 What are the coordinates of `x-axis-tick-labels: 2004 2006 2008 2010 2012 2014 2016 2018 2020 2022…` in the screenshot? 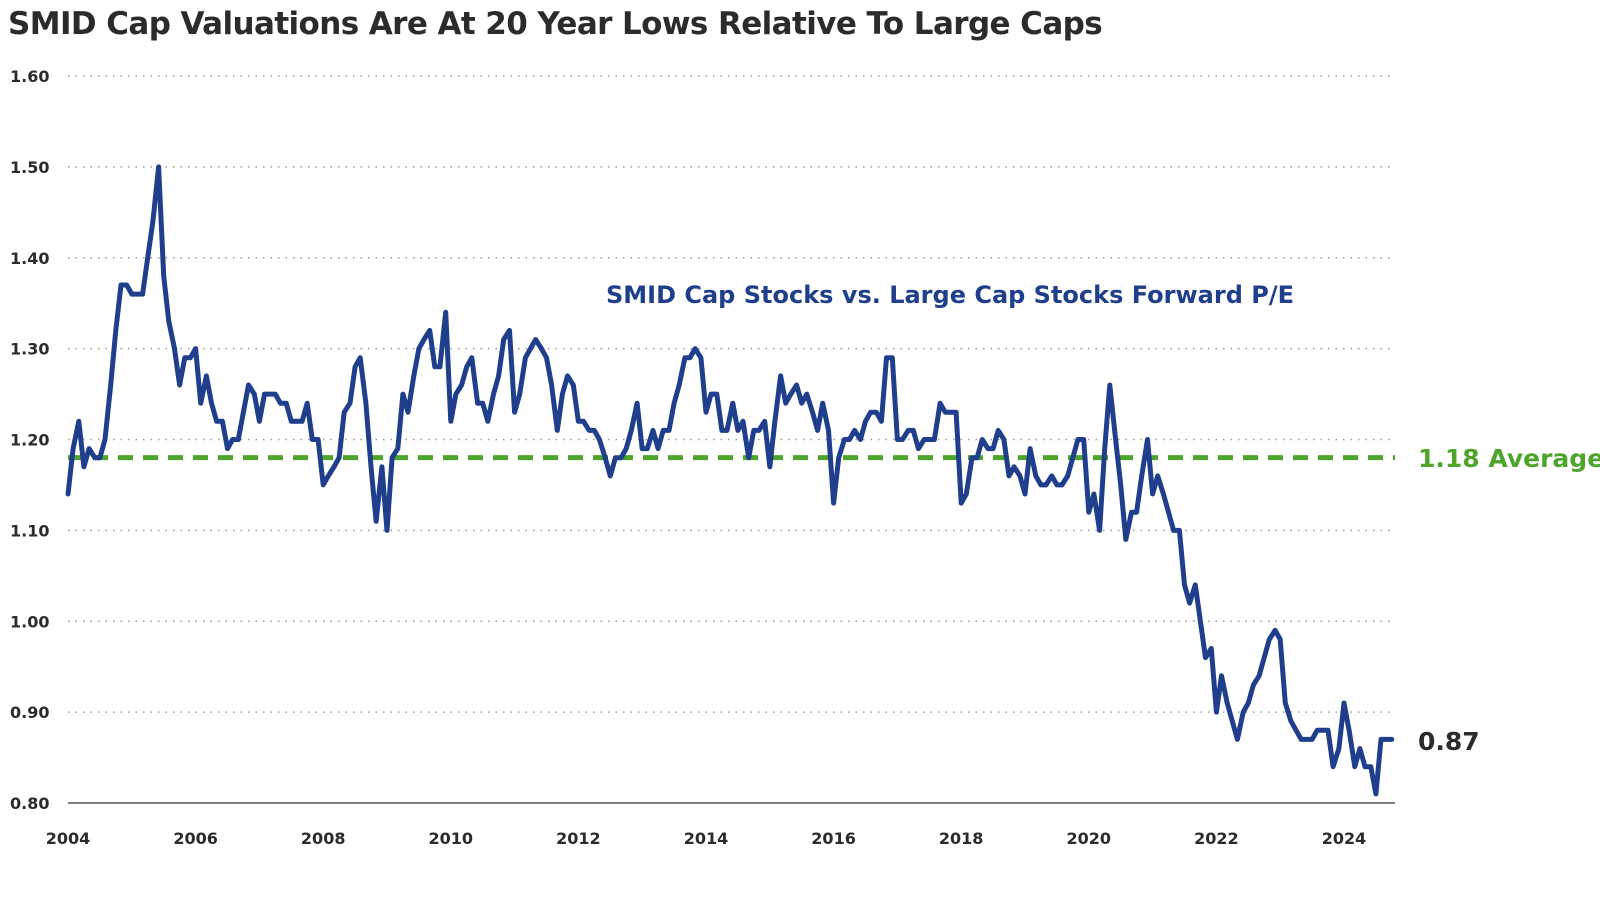 It's located at (706, 838).